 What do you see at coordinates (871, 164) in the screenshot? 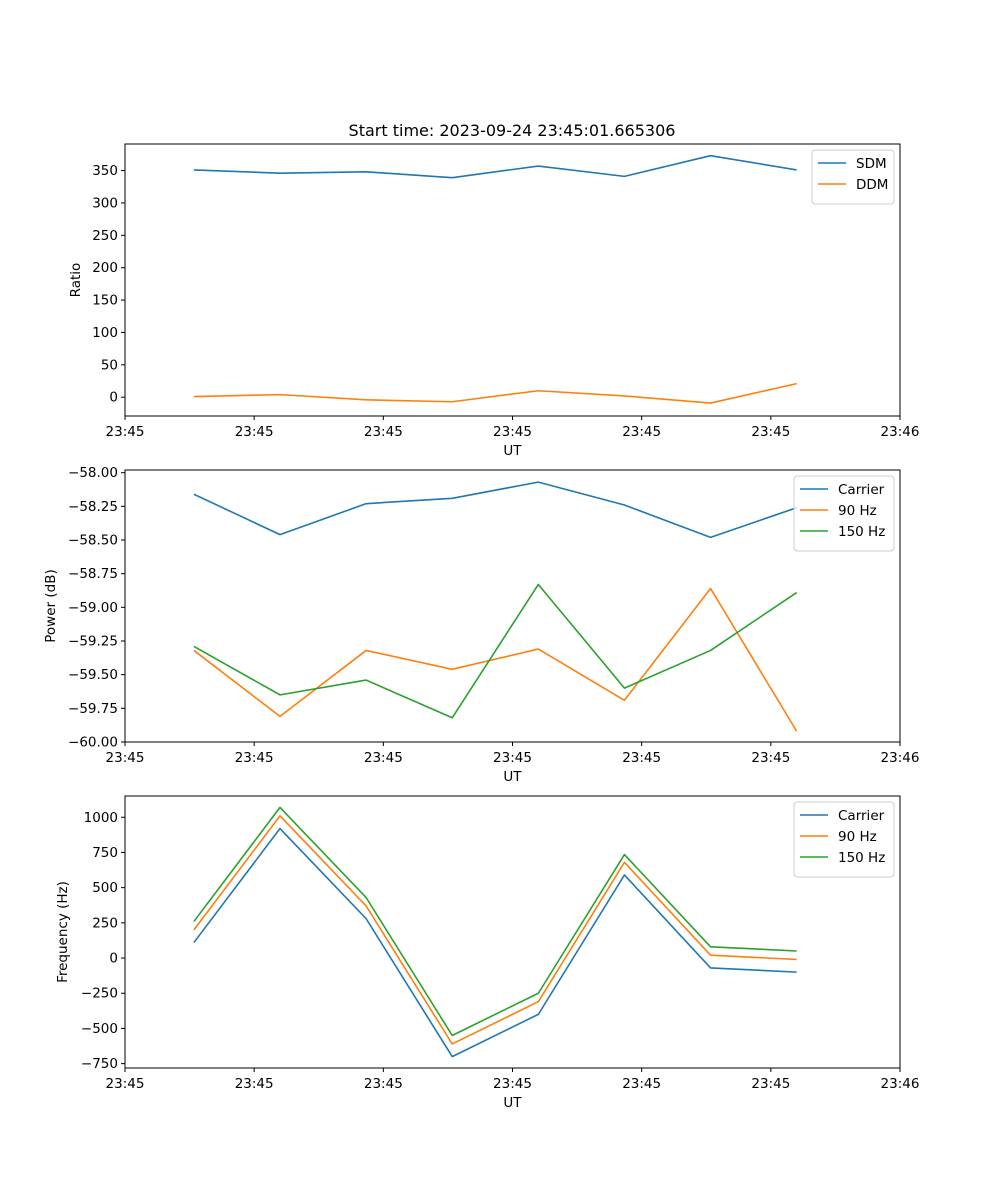
I see `legend-label: SDM` at bounding box center [871, 164].